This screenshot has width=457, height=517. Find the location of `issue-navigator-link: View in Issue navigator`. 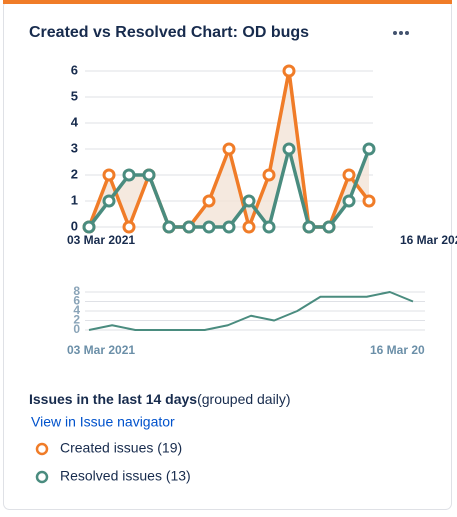

issue-navigator-link: View in Issue navigator is located at coordinates (103, 422).